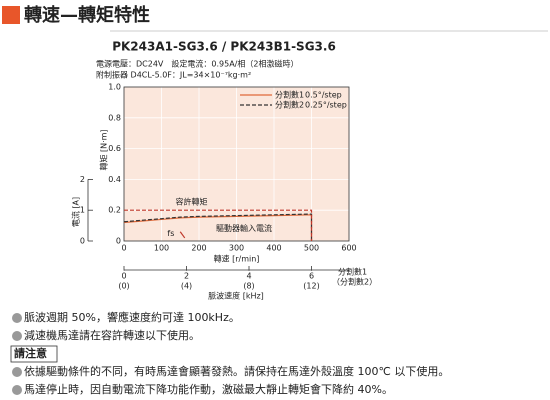 The width and height of the screenshot is (550, 400). I want to click on series-label: 驅動器輸入電流, so click(244, 228).